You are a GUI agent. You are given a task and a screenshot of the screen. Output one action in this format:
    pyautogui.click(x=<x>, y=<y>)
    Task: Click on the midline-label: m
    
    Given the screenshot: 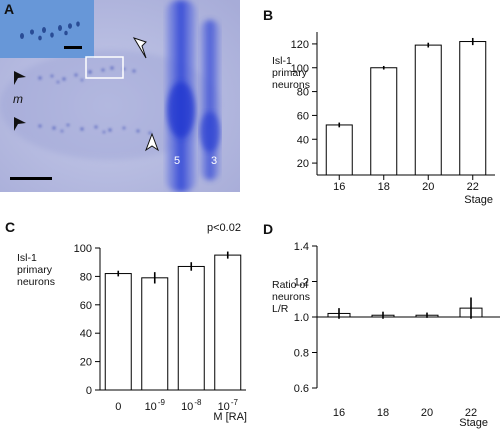 What is the action you would take?
    pyautogui.click(x=18, y=99)
    